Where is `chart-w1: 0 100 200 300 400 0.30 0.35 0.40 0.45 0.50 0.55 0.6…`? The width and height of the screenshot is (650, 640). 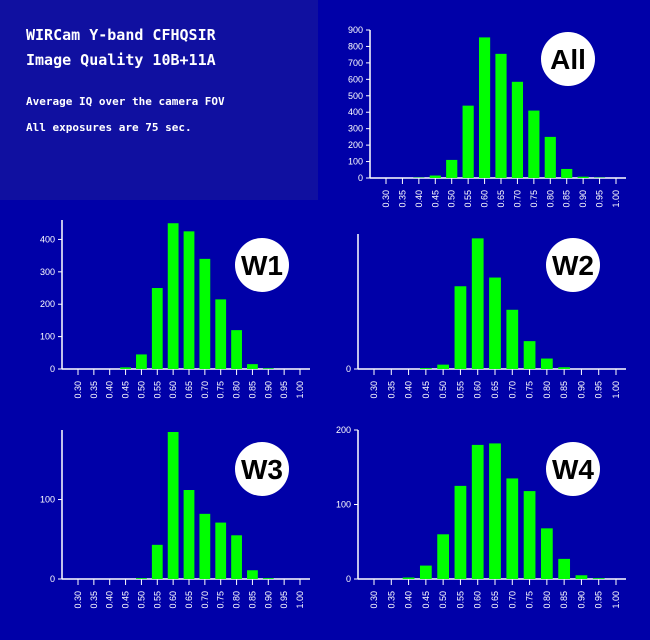 chart-w1: 0 100 200 300 400 0.30 0.35 0.40 0.45 0.50 0.55 0.6… is located at coordinates (175, 309).